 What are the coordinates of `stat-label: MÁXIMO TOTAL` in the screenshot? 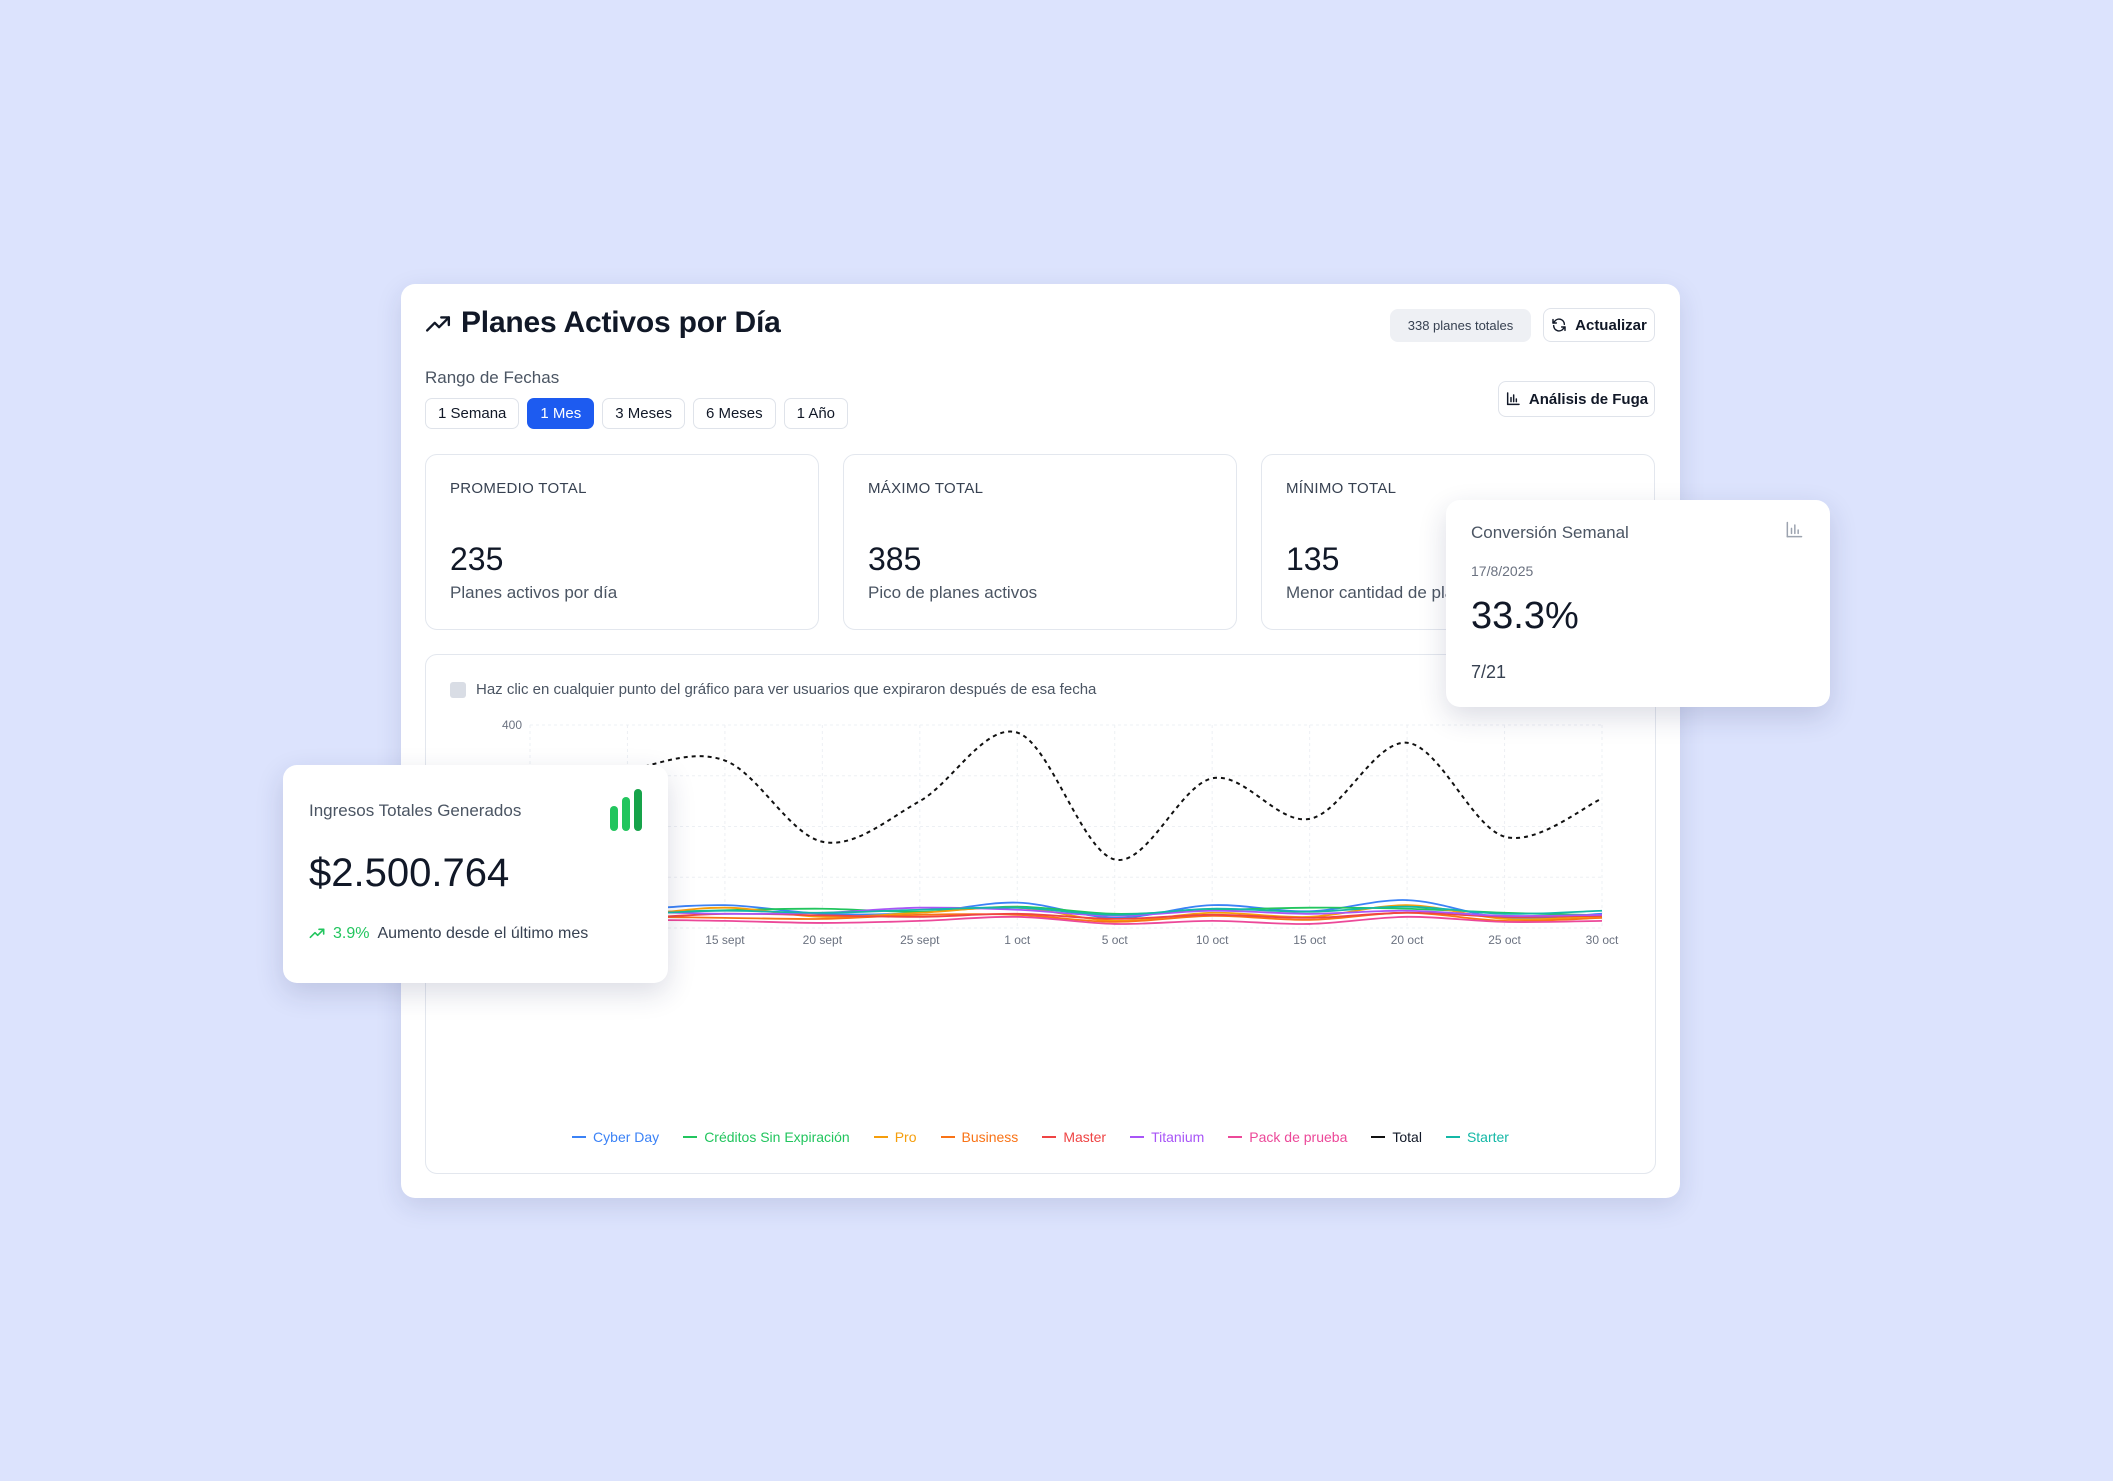 It's located at (926, 488).